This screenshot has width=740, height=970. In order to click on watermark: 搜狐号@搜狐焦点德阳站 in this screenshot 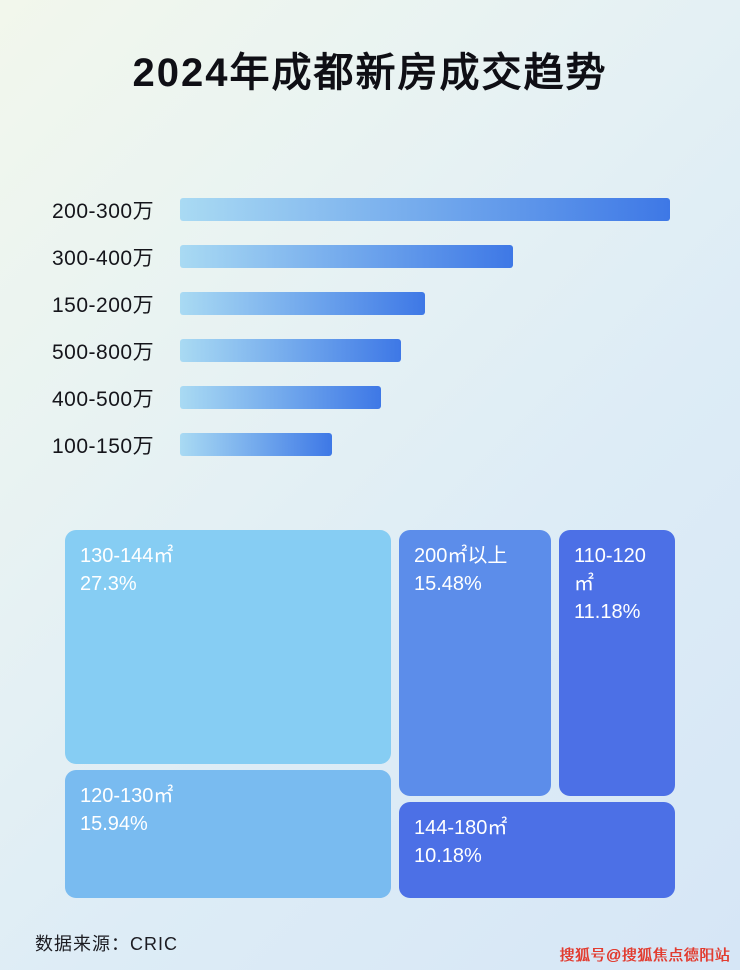, I will do `click(644, 955)`.